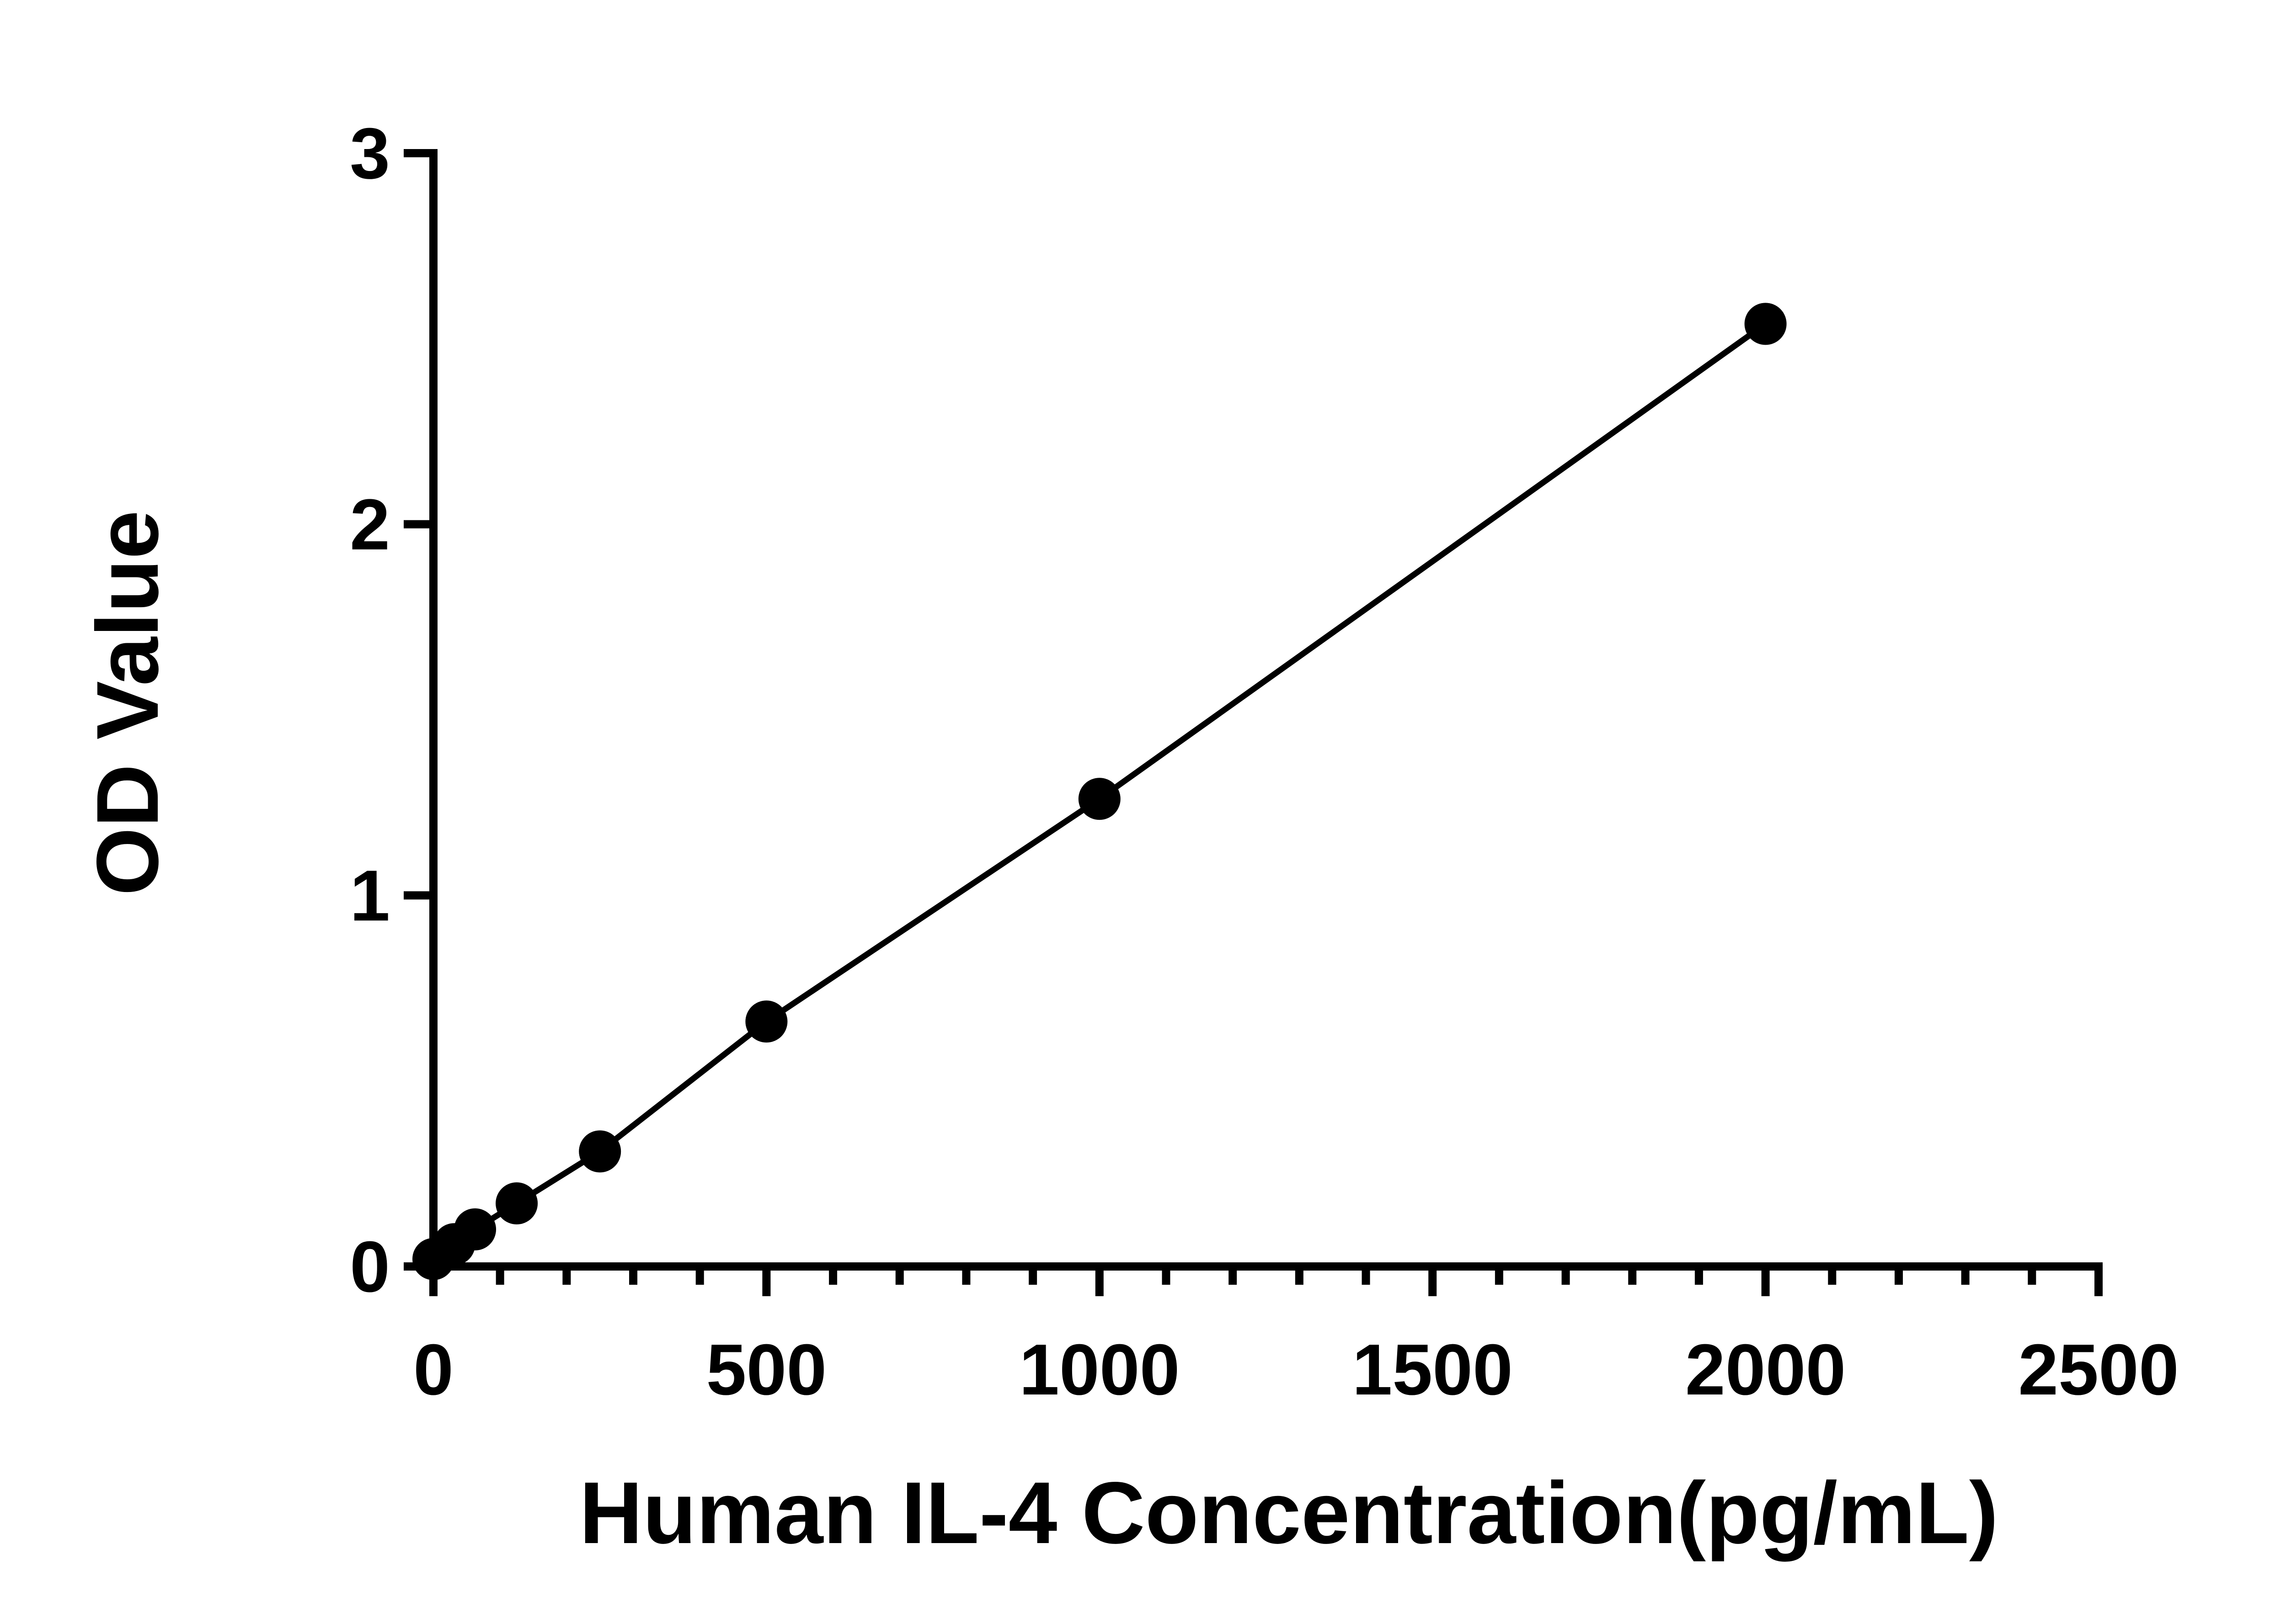 The image size is (2286, 1624). What do you see at coordinates (434, 1370) in the screenshot?
I see `x-tick-label: 0` at bounding box center [434, 1370].